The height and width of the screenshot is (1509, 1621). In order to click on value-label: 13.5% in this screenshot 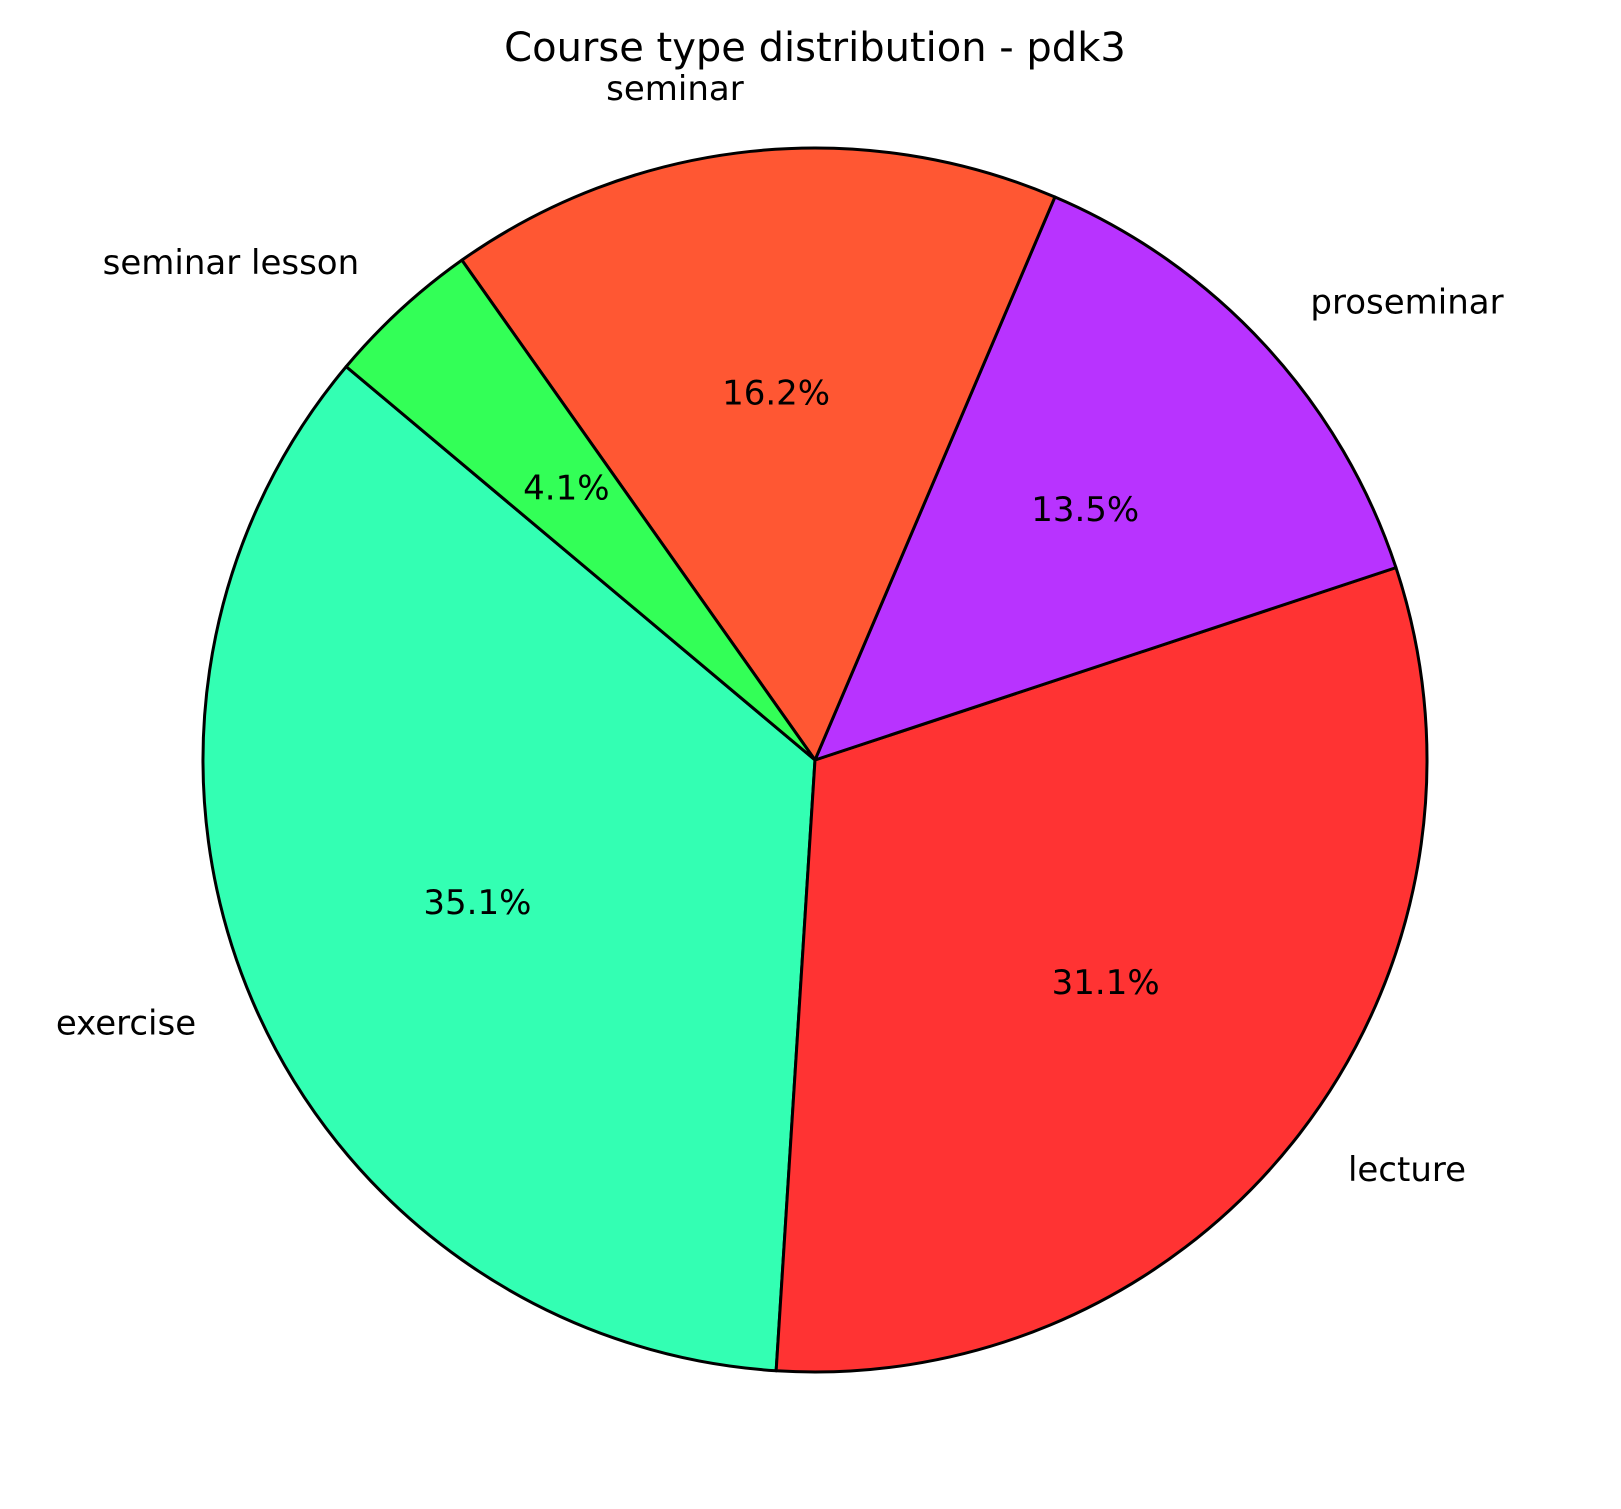, I will do `click(1085, 510)`.